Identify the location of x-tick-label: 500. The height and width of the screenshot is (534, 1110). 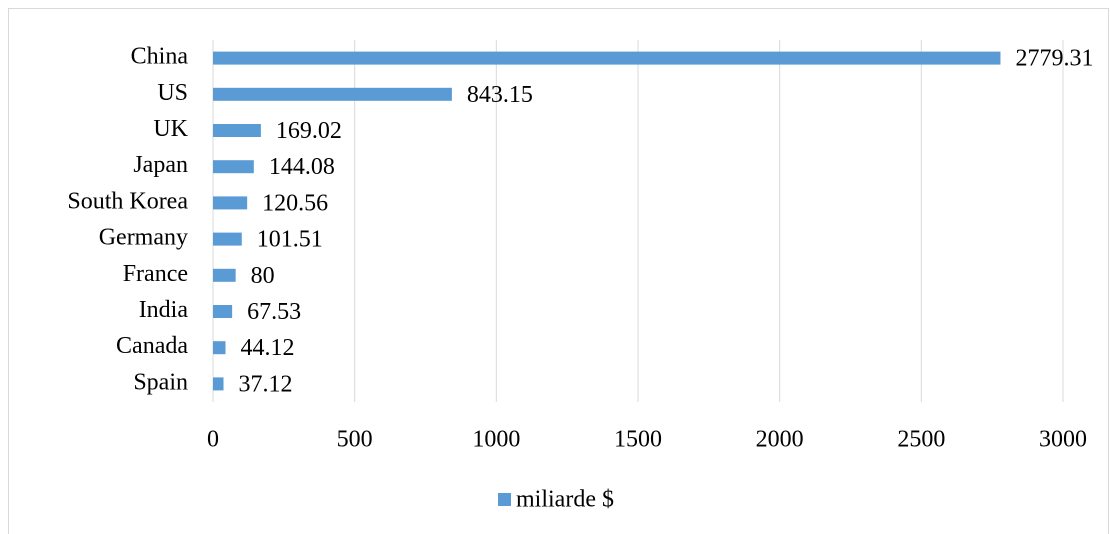
(355, 440).